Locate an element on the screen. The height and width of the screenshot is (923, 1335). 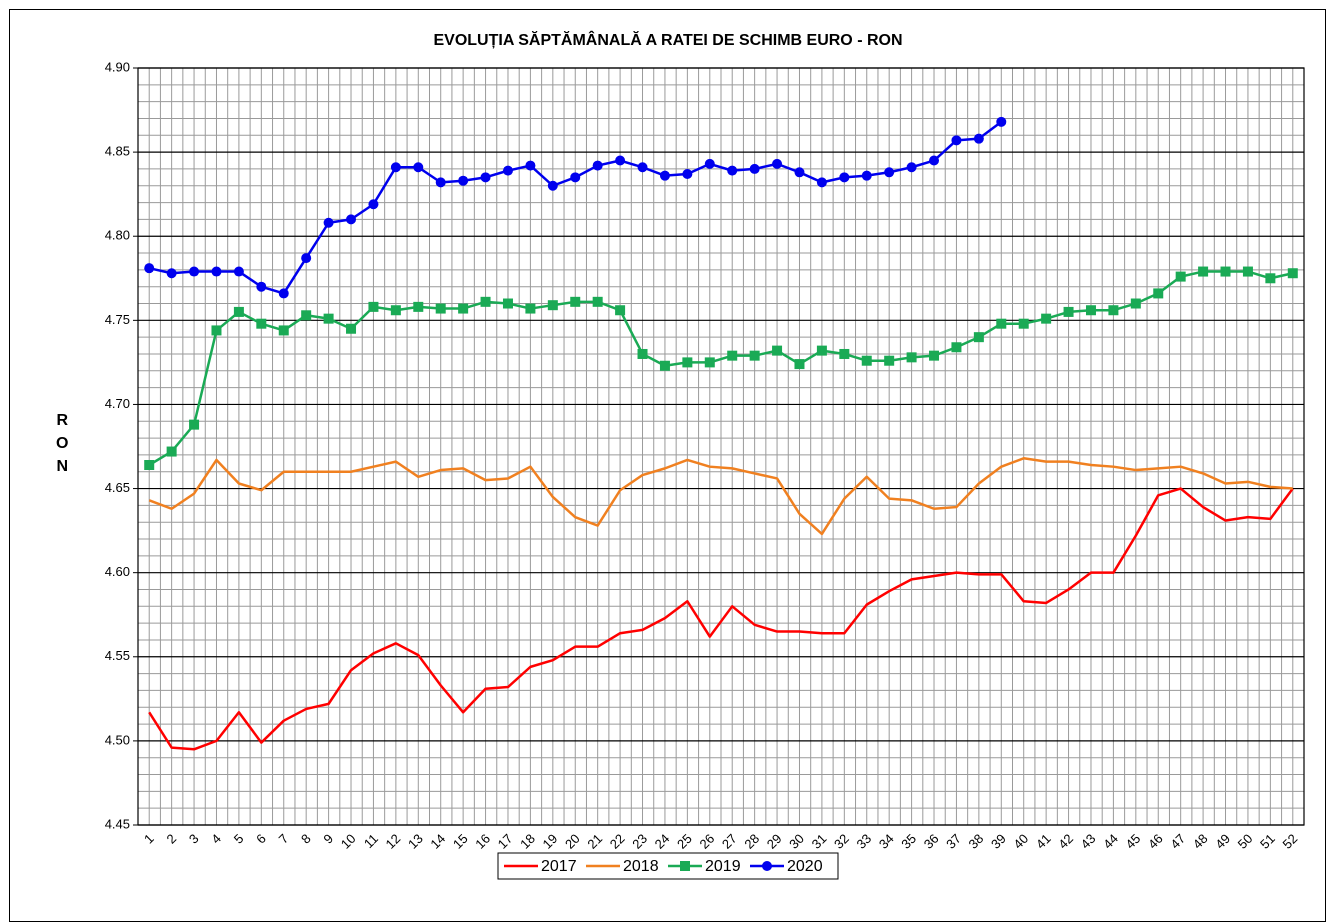
legend-entry: 2017 is located at coordinates (540, 866).